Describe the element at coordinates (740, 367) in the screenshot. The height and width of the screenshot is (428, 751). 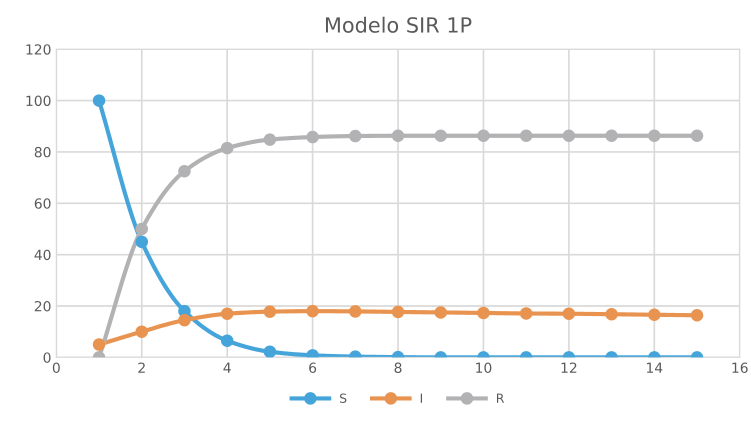
I see `x-tick-label: 16` at that location.